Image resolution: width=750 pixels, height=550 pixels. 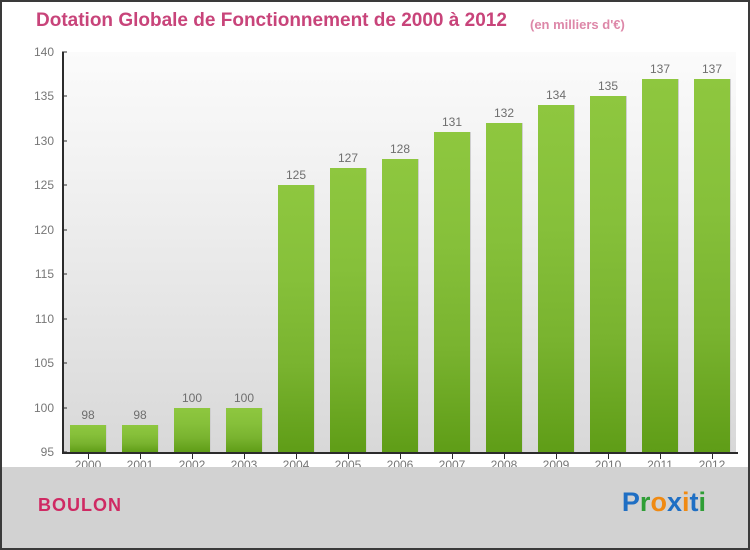 What do you see at coordinates (658, 502) in the screenshot?
I see `logo-letter: o` at bounding box center [658, 502].